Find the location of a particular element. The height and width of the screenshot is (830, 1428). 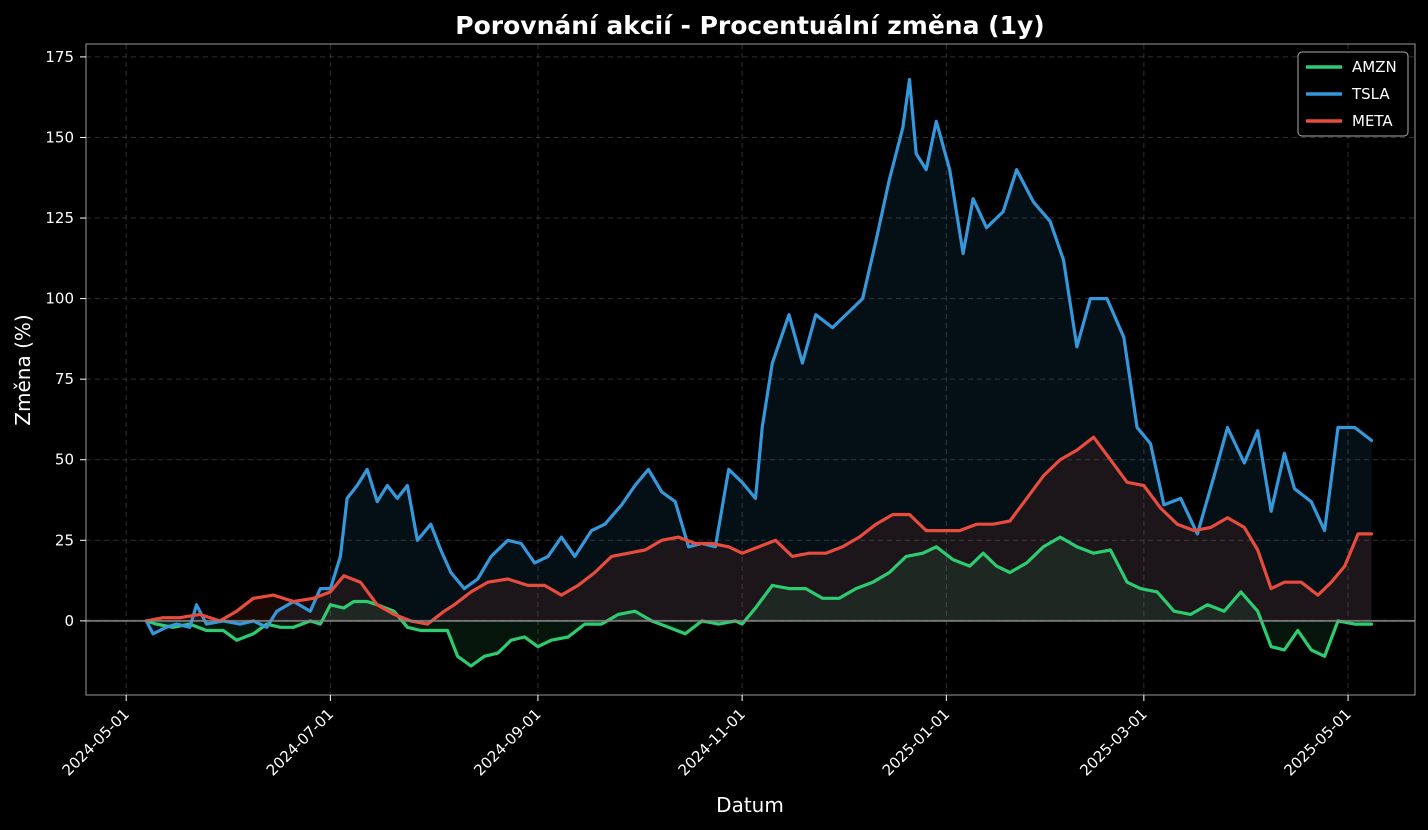

y-tick-label: 25 is located at coordinates (64, 540).